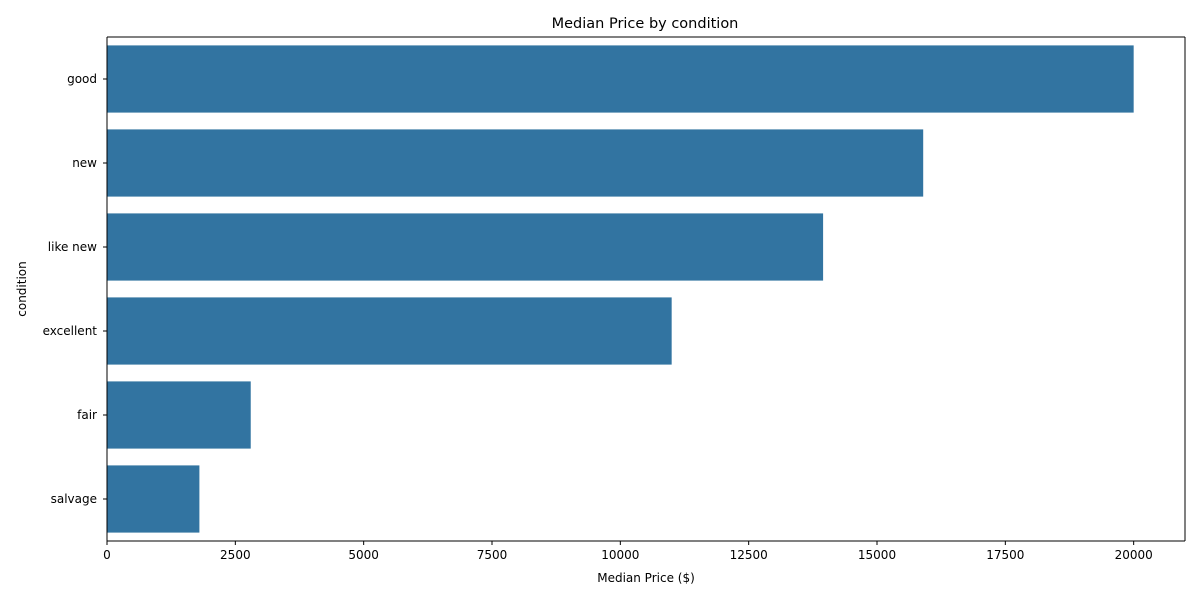 The width and height of the screenshot is (1200, 600). Describe the element at coordinates (620, 555) in the screenshot. I see `x-tick-label: 10000` at that location.